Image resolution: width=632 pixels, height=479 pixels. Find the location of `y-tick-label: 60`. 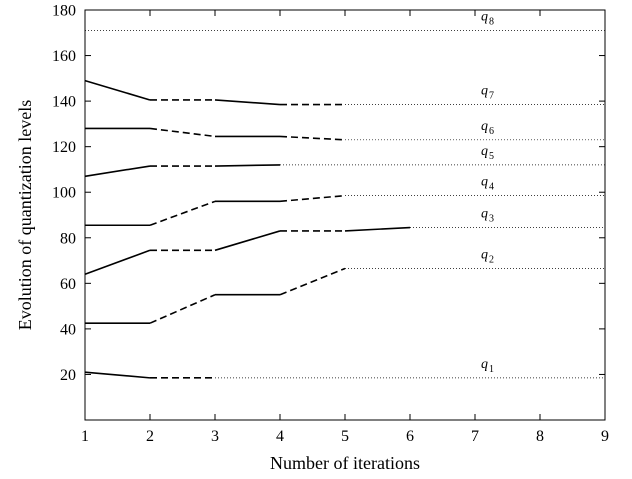

y-tick-label: 60 is located at coordinates (68, 284).